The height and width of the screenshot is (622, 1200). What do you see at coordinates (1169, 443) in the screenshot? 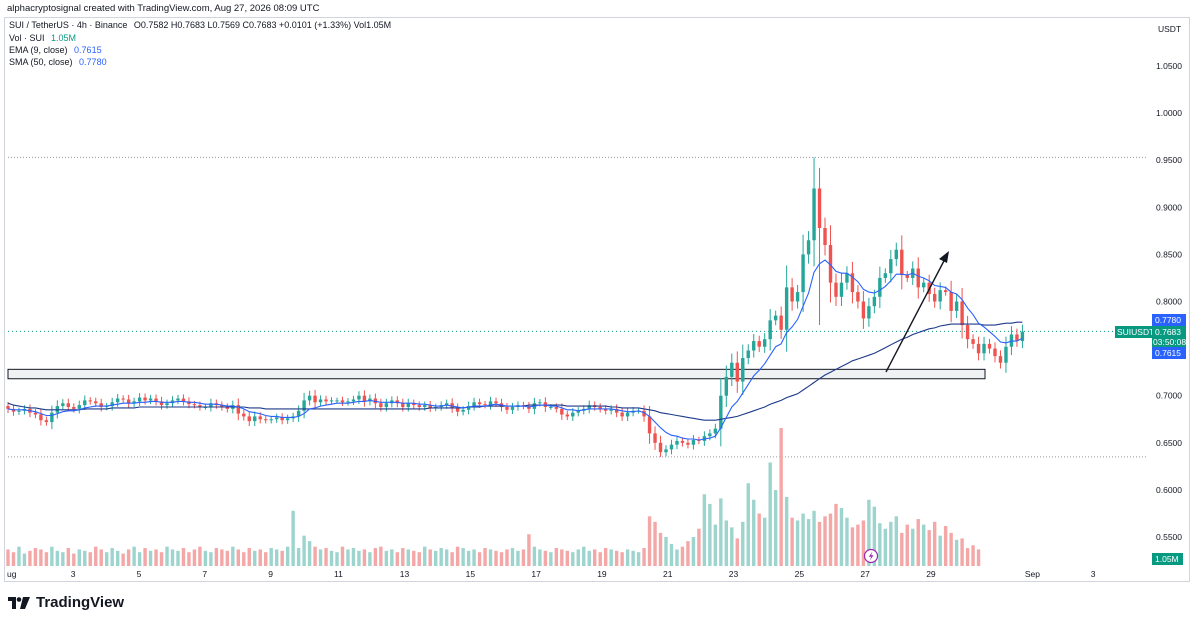
I see `price-tick-label: 0.6500` at bounding box center [1169, 443].